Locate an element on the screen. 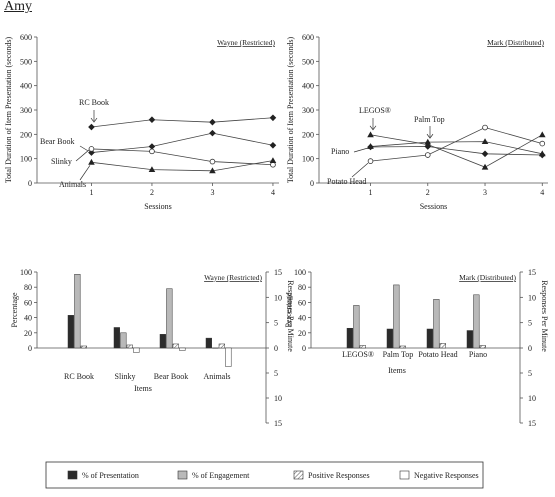  category-label: Animals is located at coordinates (216, 376).